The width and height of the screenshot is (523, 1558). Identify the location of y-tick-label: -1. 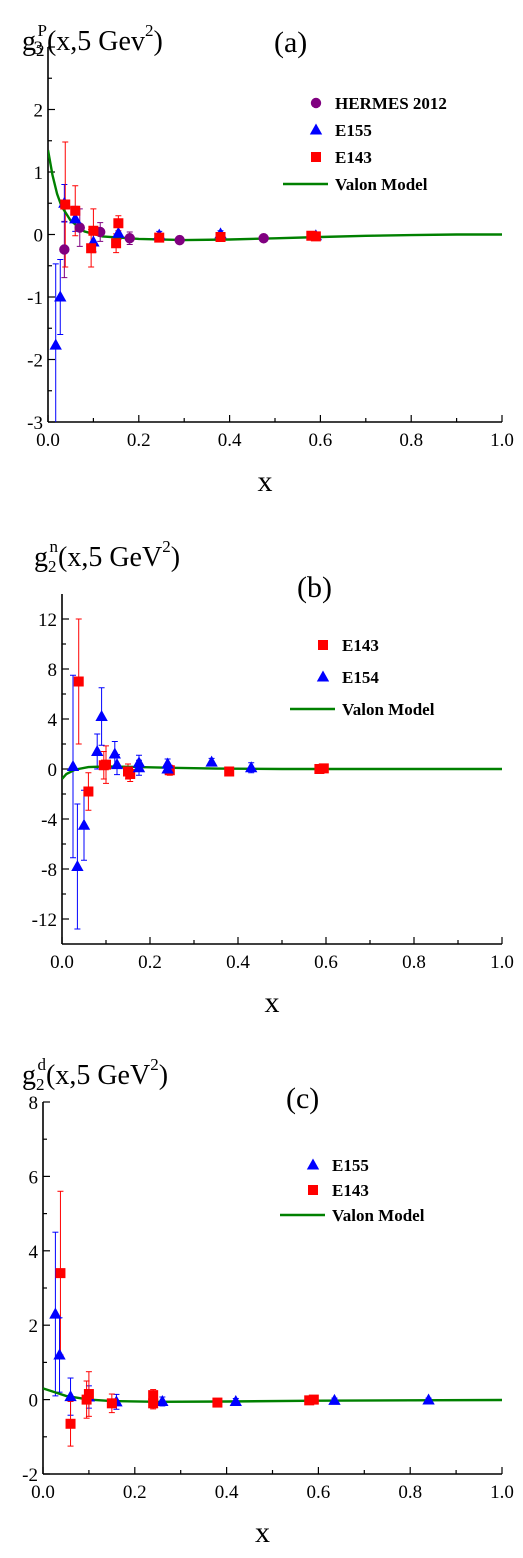
(35, 298).